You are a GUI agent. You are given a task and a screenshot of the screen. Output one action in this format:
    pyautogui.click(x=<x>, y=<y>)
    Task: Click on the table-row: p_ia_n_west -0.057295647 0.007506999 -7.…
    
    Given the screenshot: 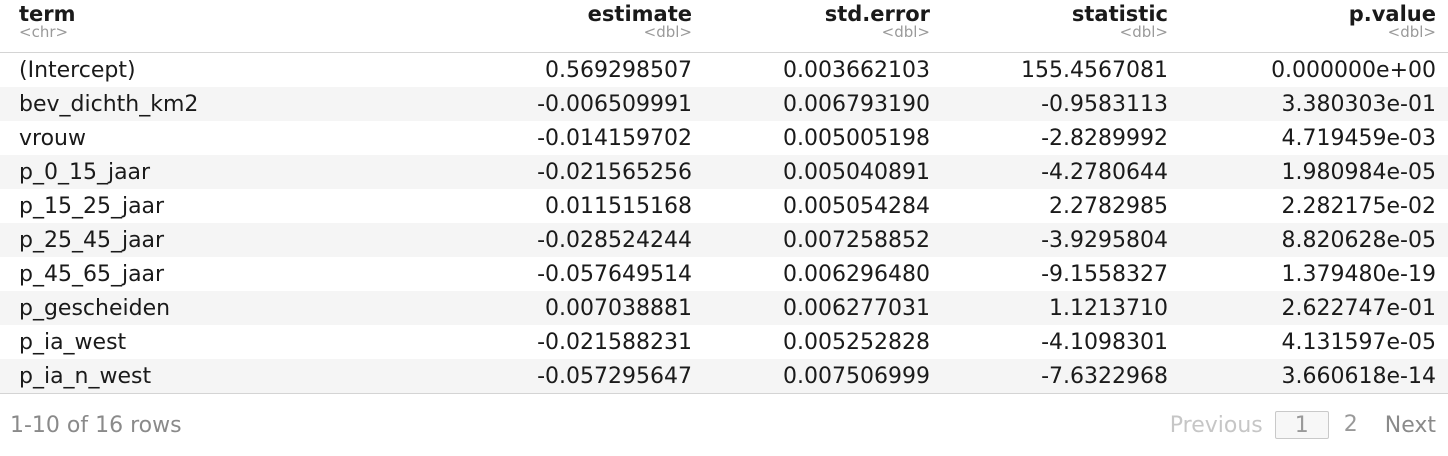 What is the action you would take?
    pyautogui.click(x=724, y=376)
    